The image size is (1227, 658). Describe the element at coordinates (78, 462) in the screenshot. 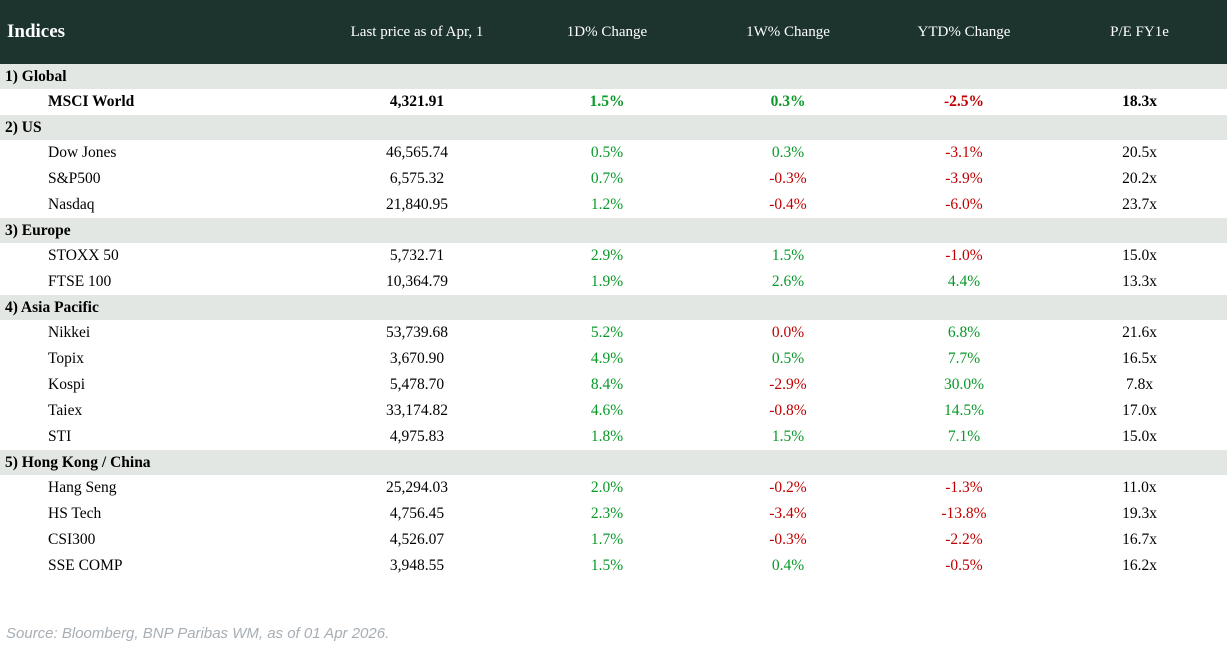

I see `section-label: 5) Hong Kong / China` at that location.